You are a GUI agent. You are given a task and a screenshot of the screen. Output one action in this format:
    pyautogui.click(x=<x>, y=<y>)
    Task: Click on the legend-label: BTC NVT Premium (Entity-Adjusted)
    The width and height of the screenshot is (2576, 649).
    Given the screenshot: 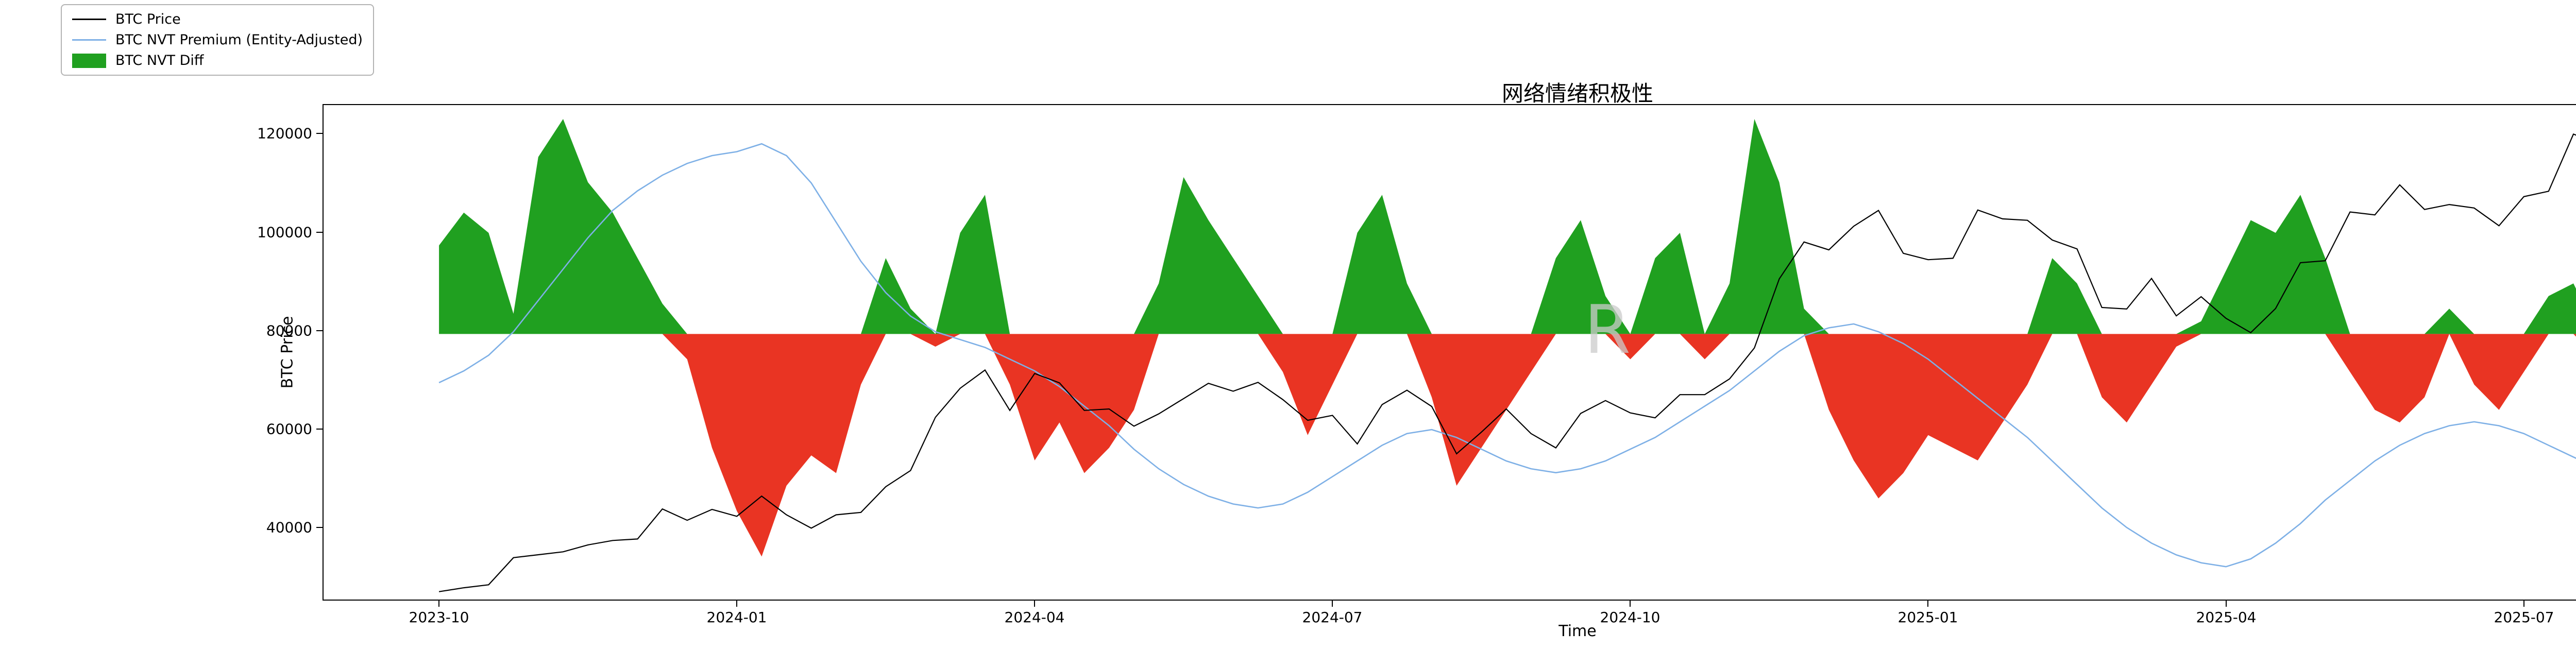 What is the action you would take?
    pyautogui.click(x=239, y=40)
    